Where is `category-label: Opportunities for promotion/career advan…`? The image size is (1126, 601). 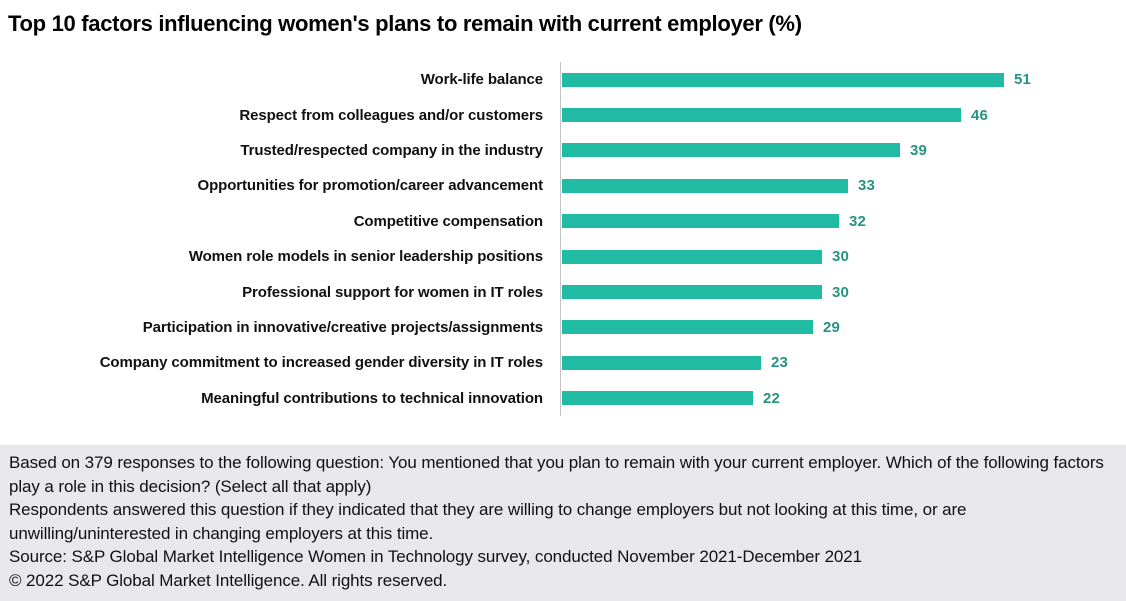 category-label: Opportunities for promotion/career advan… is located at coordinates (370, 186).